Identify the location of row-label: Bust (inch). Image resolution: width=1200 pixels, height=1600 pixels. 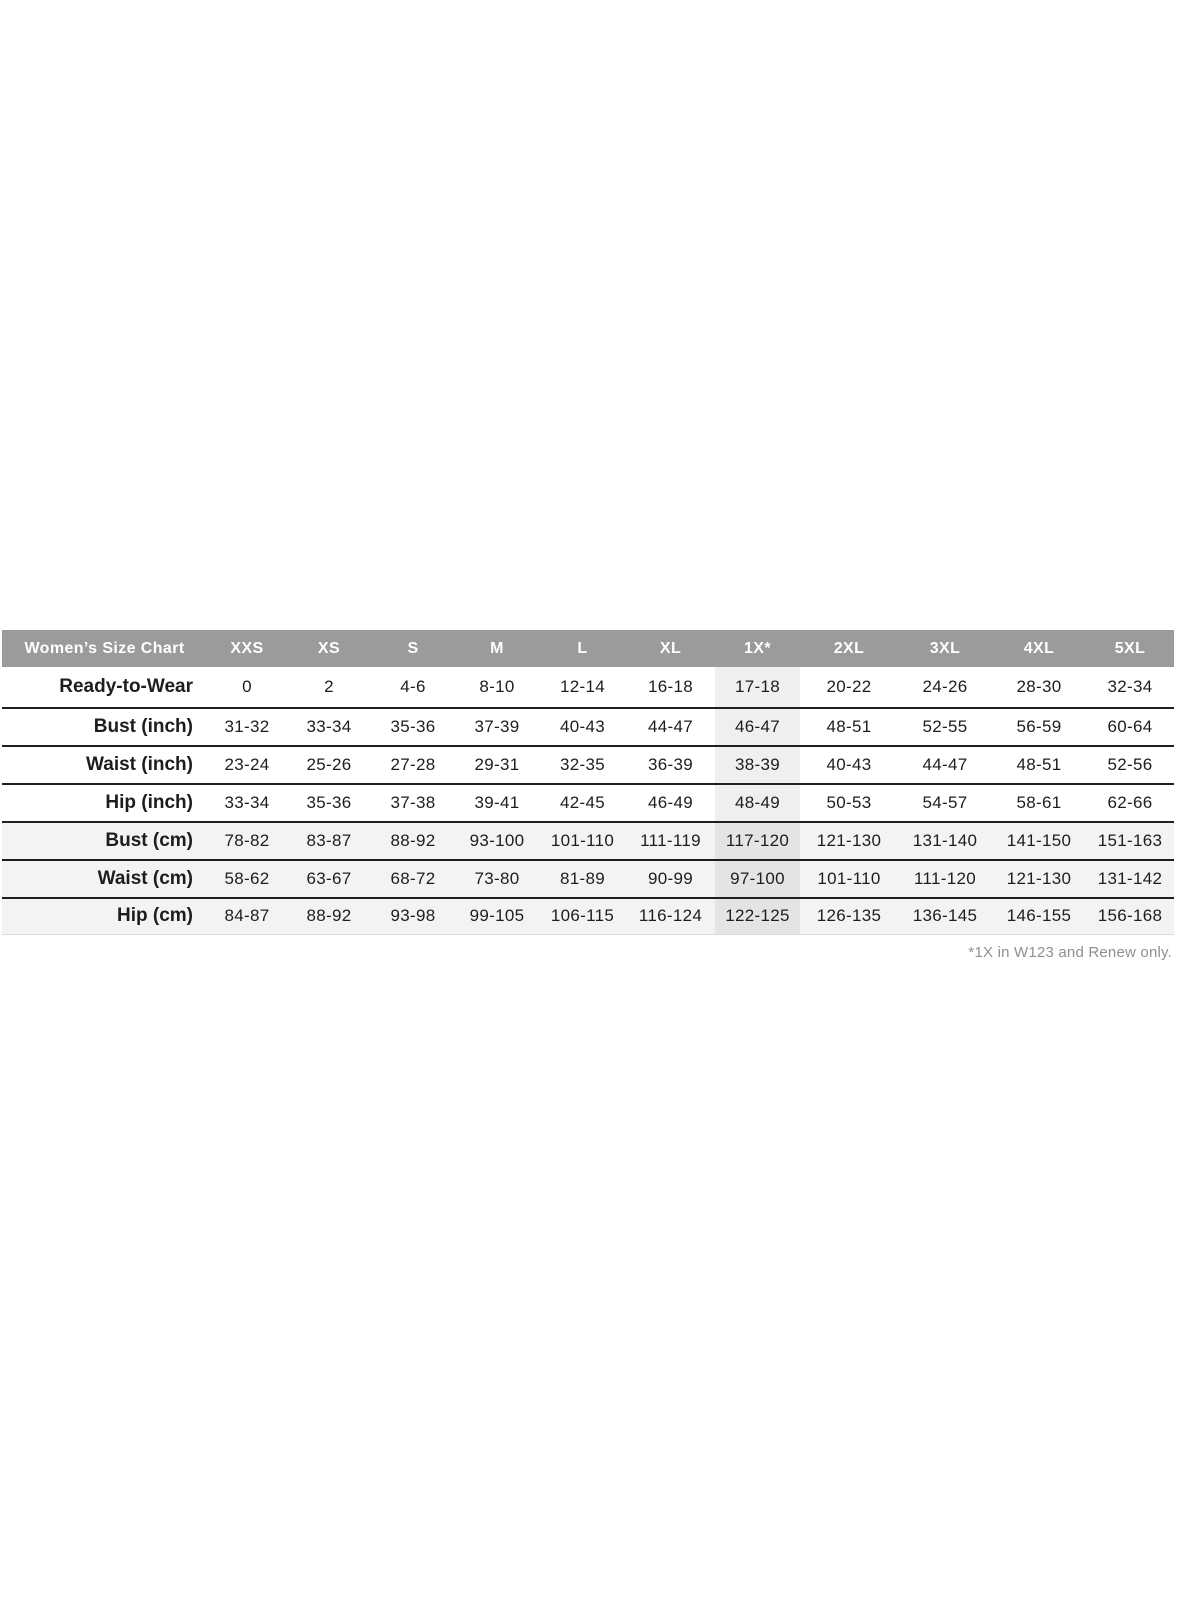
(143, 726).